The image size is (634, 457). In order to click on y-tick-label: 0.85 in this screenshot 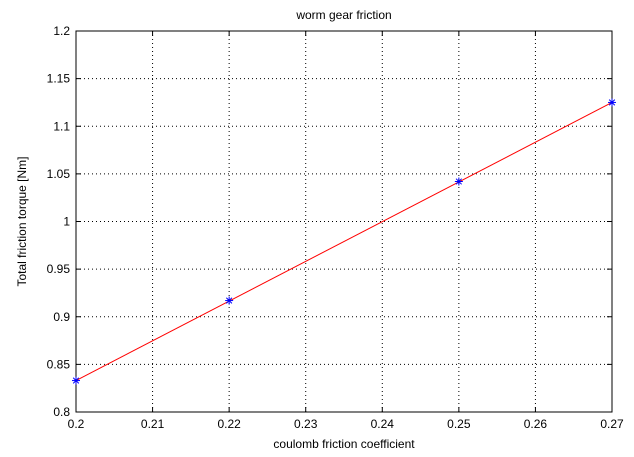, I will do `click(59, 364)`.